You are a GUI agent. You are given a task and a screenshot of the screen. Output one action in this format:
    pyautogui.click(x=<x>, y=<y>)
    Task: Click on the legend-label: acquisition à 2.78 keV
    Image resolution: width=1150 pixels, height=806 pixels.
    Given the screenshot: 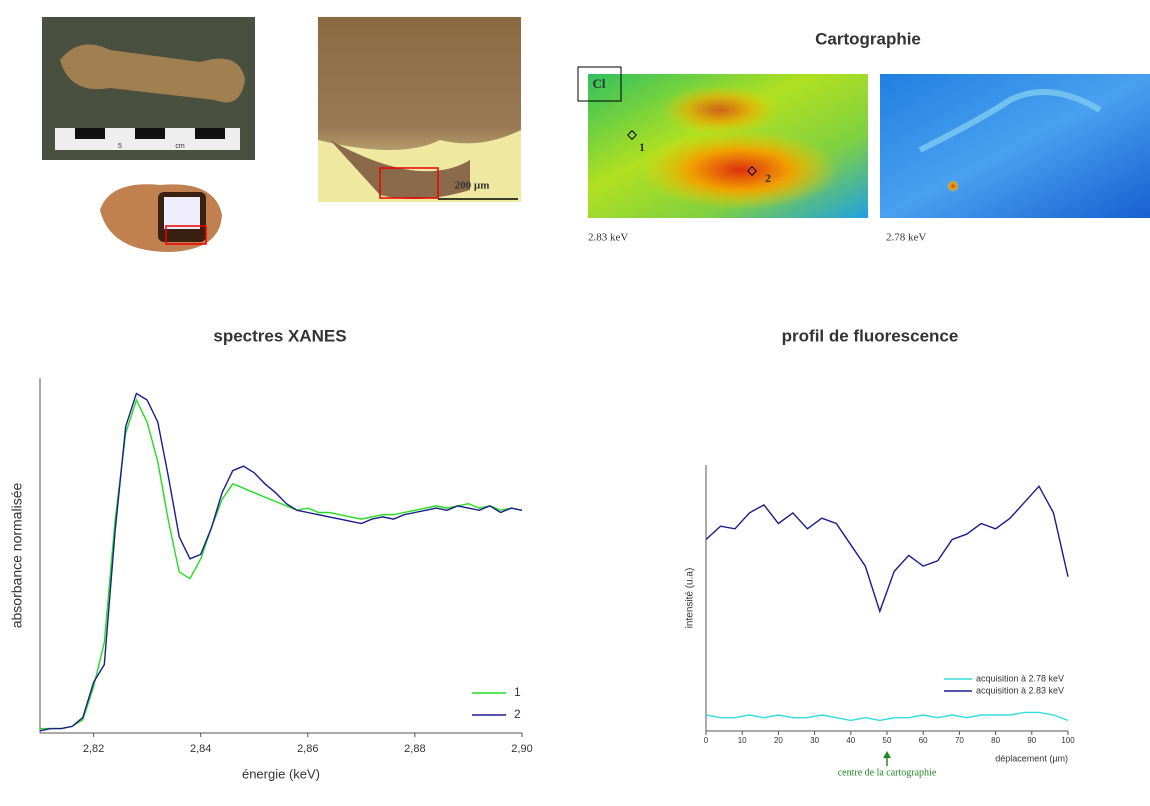 What is the action you would take?
    pyautogui.click(x=1020, y=678)
    